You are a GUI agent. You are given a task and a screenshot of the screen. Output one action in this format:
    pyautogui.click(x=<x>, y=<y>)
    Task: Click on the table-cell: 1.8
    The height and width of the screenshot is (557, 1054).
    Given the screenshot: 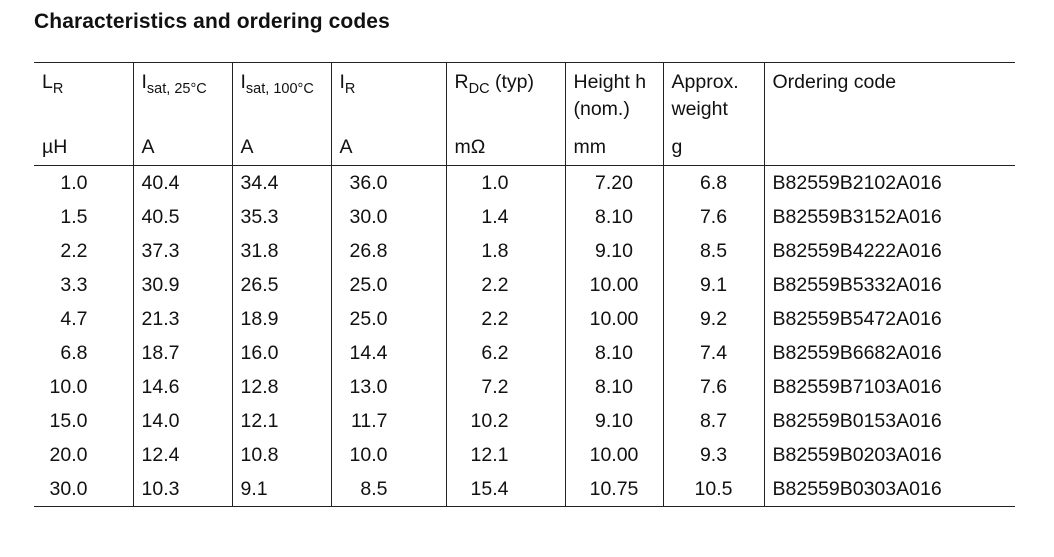 What is the action you would take?
    pyautogui.click(x=505, y=251)
    